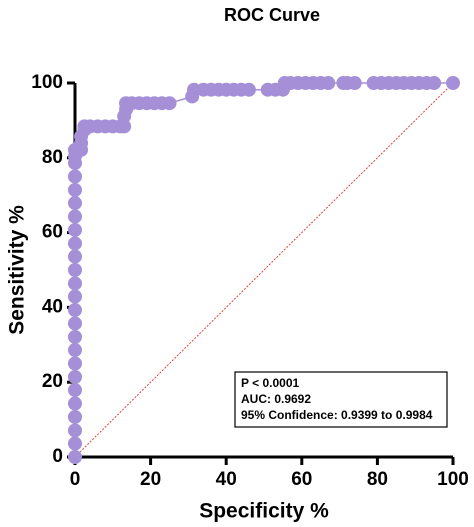  What do you see at coordinates (276, 399) in the screenshot?
I see `annotation: AUC: 0.9692` at bounding box center [276, 399].